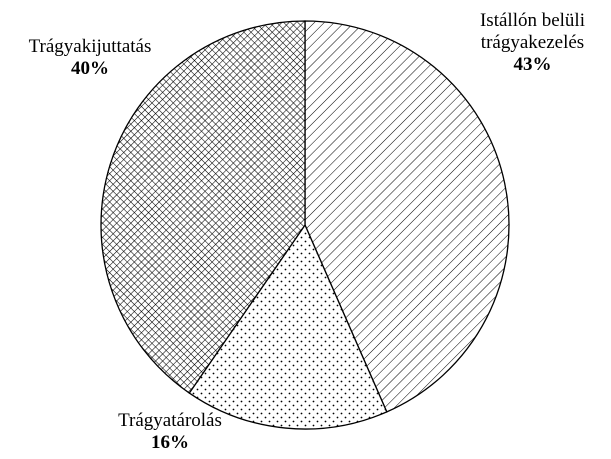 This screenshot has width=611, height=459. I want to click on slice-label: Trágyakijuttatás 40%, so click(90, 58).